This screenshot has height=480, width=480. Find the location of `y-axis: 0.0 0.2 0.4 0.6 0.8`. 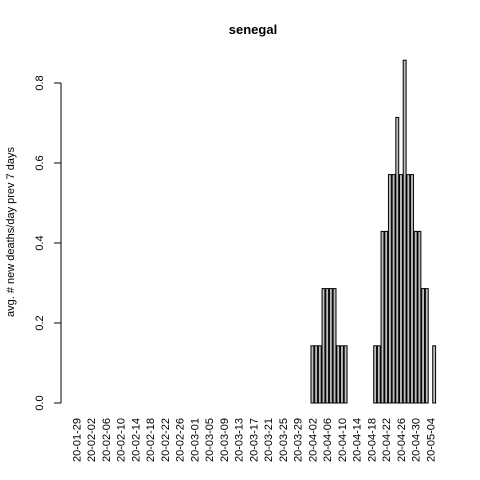

y-axis: 0.0 0.2 0.4 0.6 0.8 is located at coordinates (47, 242).